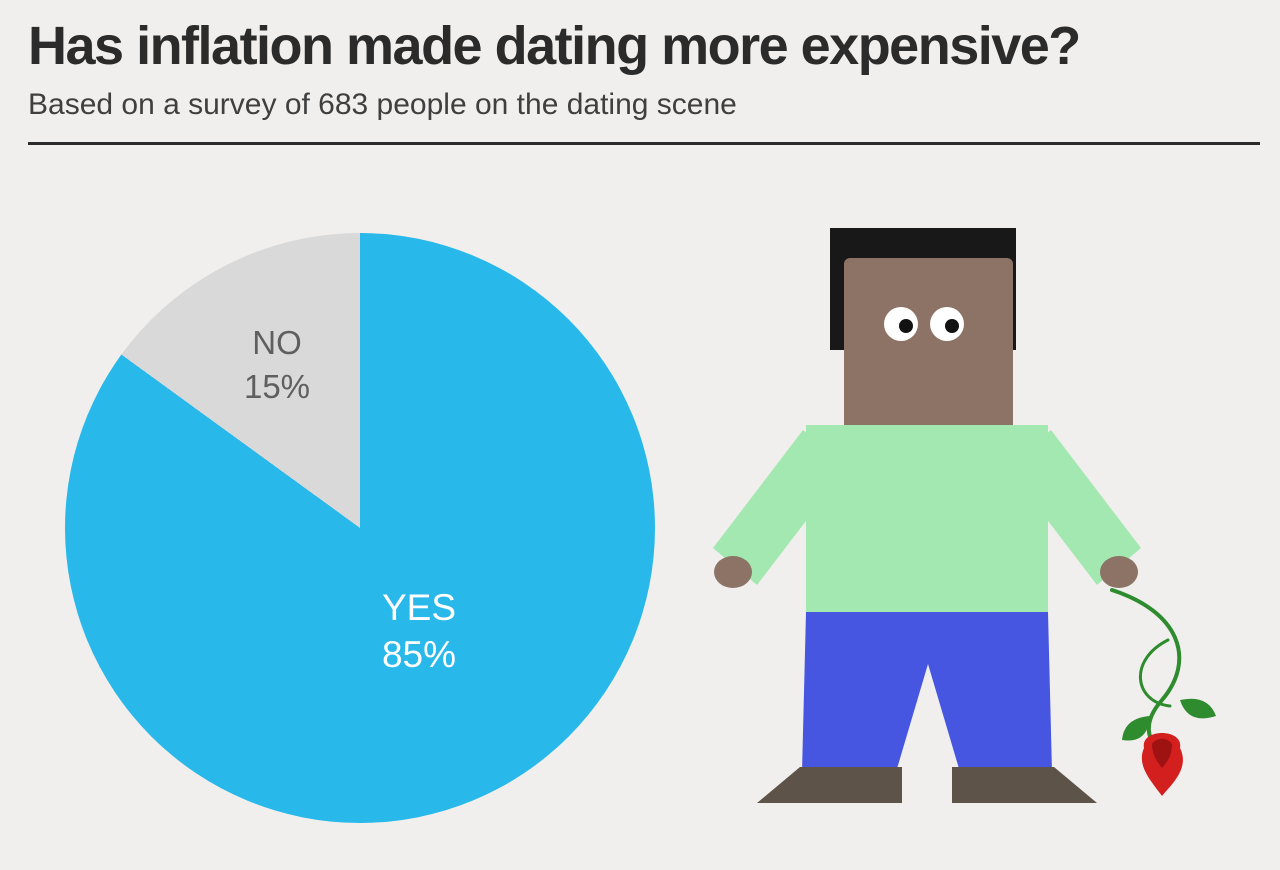 The height and width of the screenshot is (870, 1280). What do you see at coordinates (1162, 753) in the screenshot?
I see `rose-bloom-inner` at bounding box center [1162, 753].